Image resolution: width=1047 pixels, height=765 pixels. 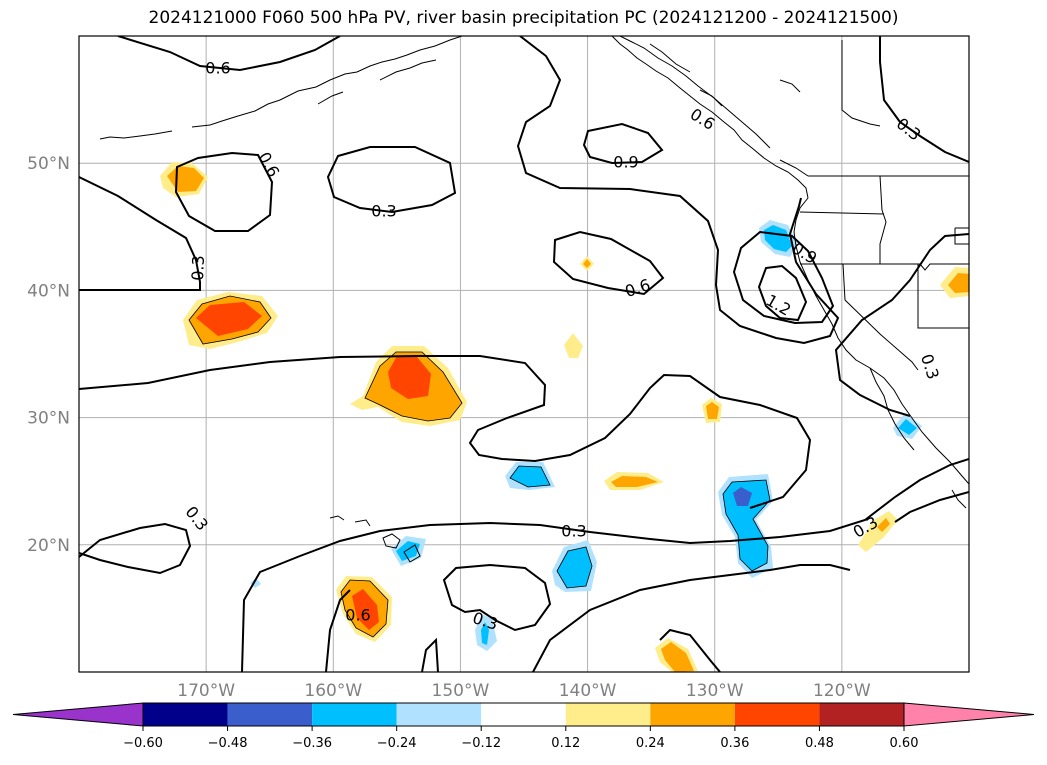 What do you see at coordinates (524, 691) in the screenshot?
I see `longitude-labels: 170°W 160°W 150°W 140°W 130°W 120°W` at bounding box center [524, 691].